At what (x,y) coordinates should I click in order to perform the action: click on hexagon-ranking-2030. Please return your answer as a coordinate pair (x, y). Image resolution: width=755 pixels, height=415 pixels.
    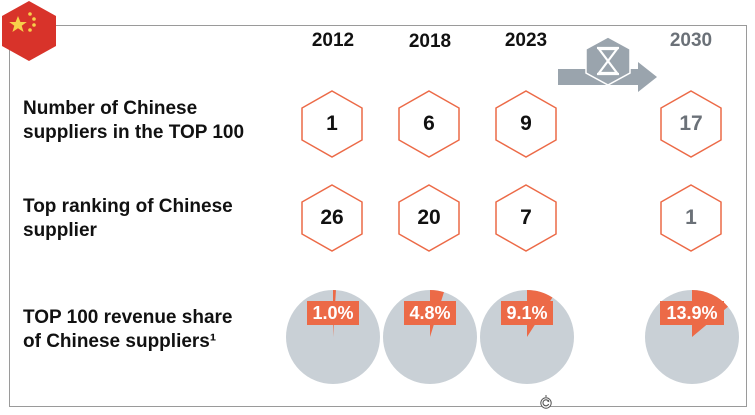
    Looking at the image, I should click on (691, 218).